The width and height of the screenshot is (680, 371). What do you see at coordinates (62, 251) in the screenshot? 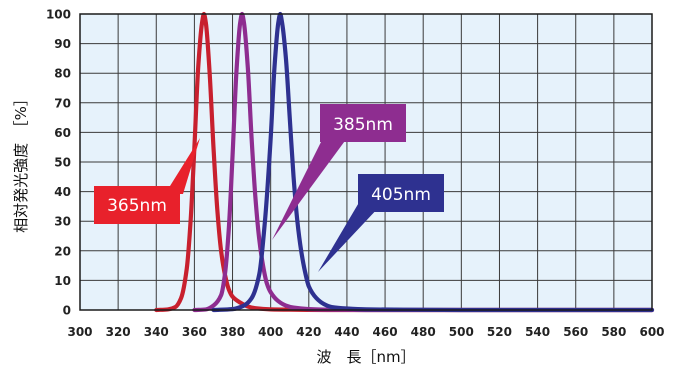
I see `y-tick-label: 20` at bounding box center [62, 251].